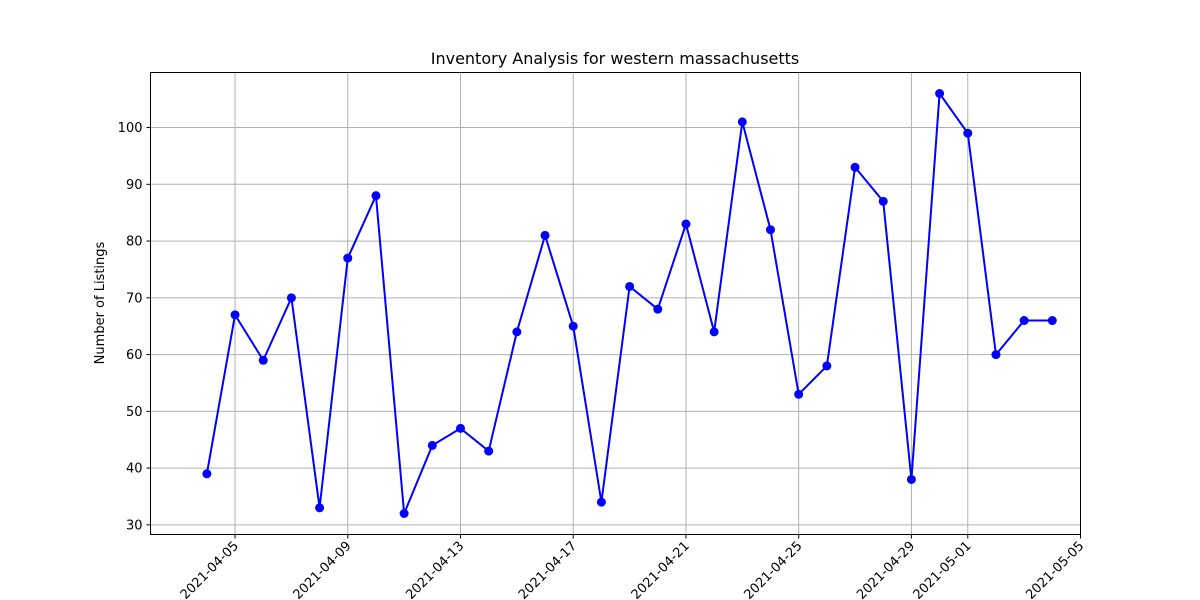 This screenshot has width=1200, height=600. I want to click on x-tick-label: 2021-05-05, so click(1055, 569).